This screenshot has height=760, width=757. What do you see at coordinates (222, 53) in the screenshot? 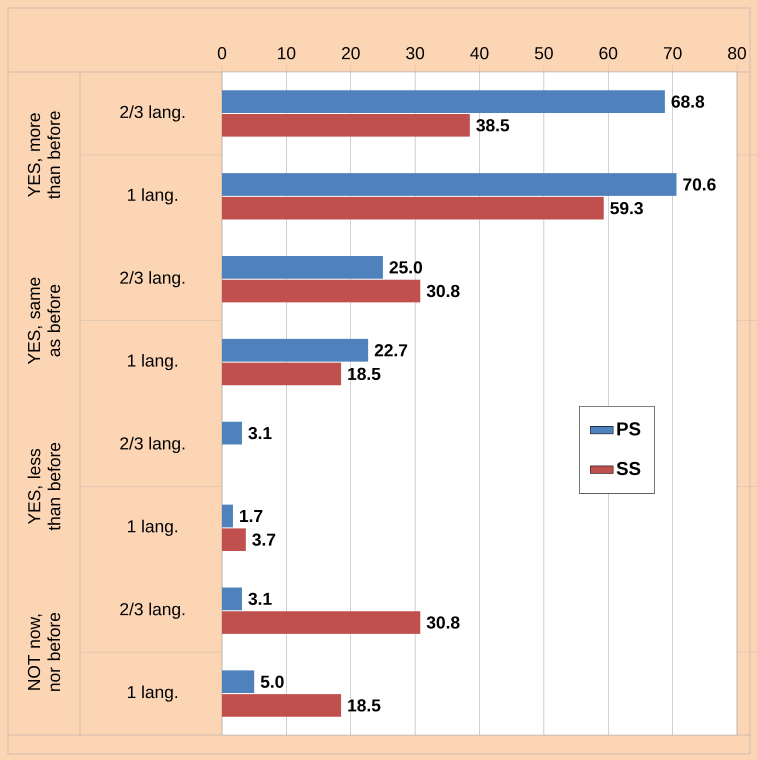
I see `x-tick-label: 0` at bounding box center [222, 53].